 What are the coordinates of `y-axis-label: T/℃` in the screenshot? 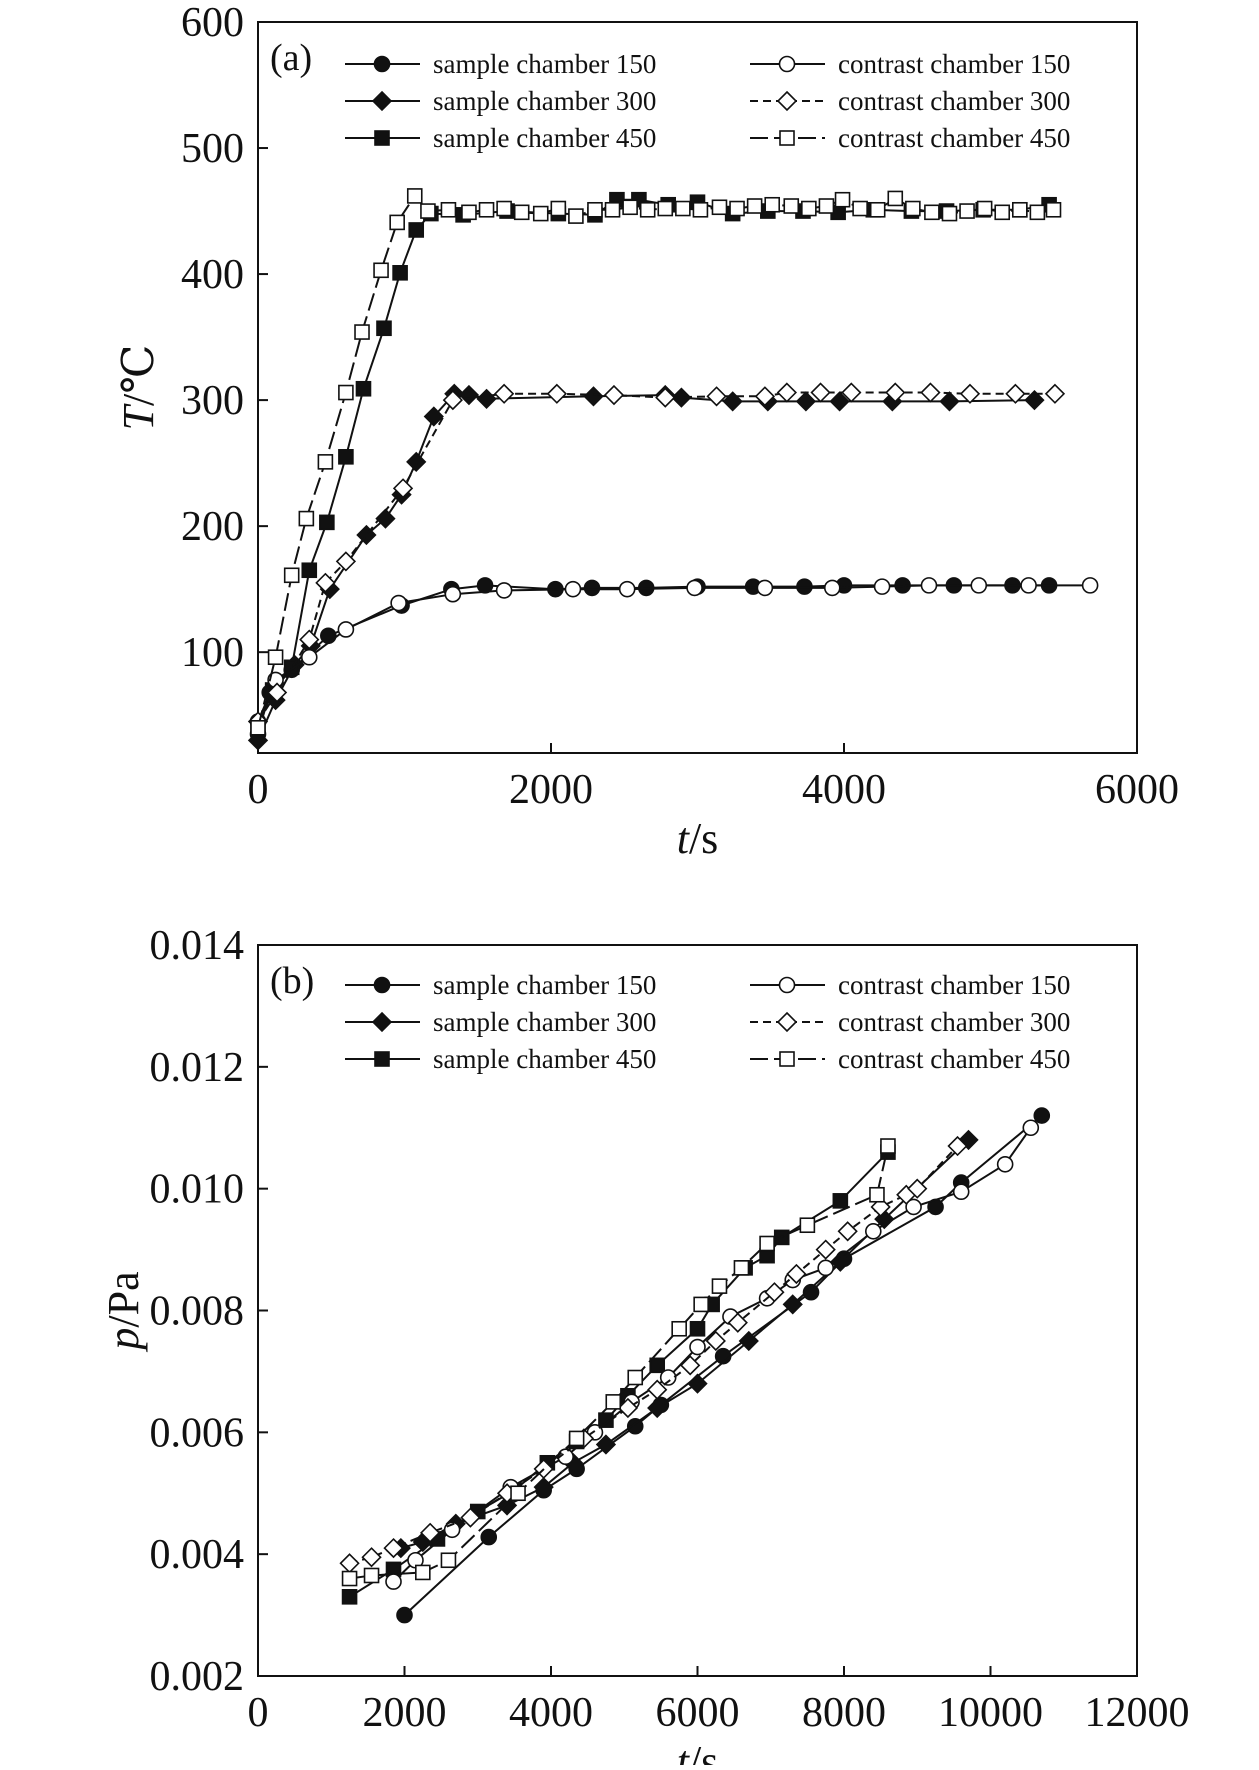 It's located at (138, 388).